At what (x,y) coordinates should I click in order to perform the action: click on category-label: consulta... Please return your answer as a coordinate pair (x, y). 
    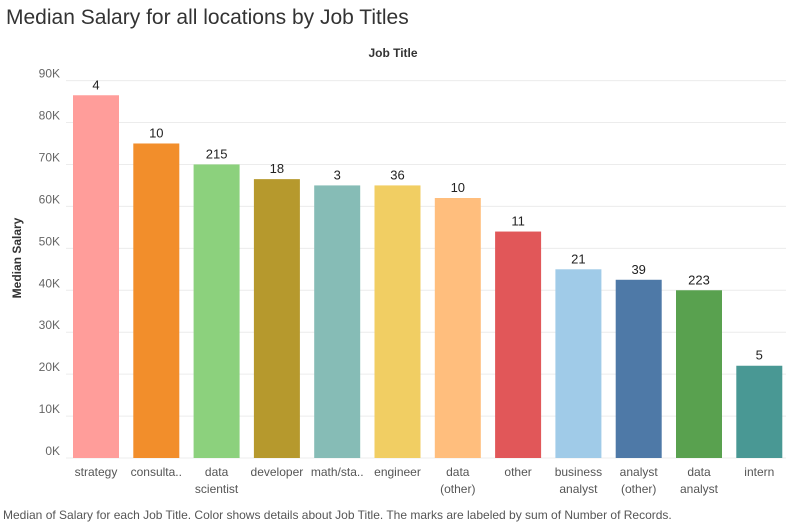
    Looking at the image, I should click on (156, 472).